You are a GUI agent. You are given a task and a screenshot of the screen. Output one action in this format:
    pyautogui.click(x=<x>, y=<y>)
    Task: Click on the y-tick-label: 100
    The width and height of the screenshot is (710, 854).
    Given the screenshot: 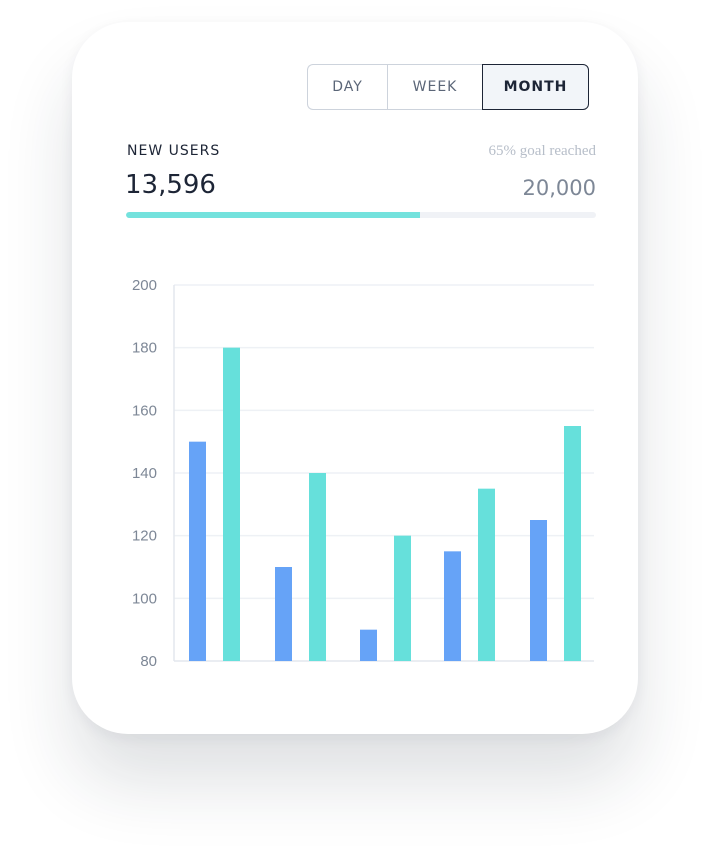 What is the action you would take?
    pyautogui.click(x=144, y=598)
    